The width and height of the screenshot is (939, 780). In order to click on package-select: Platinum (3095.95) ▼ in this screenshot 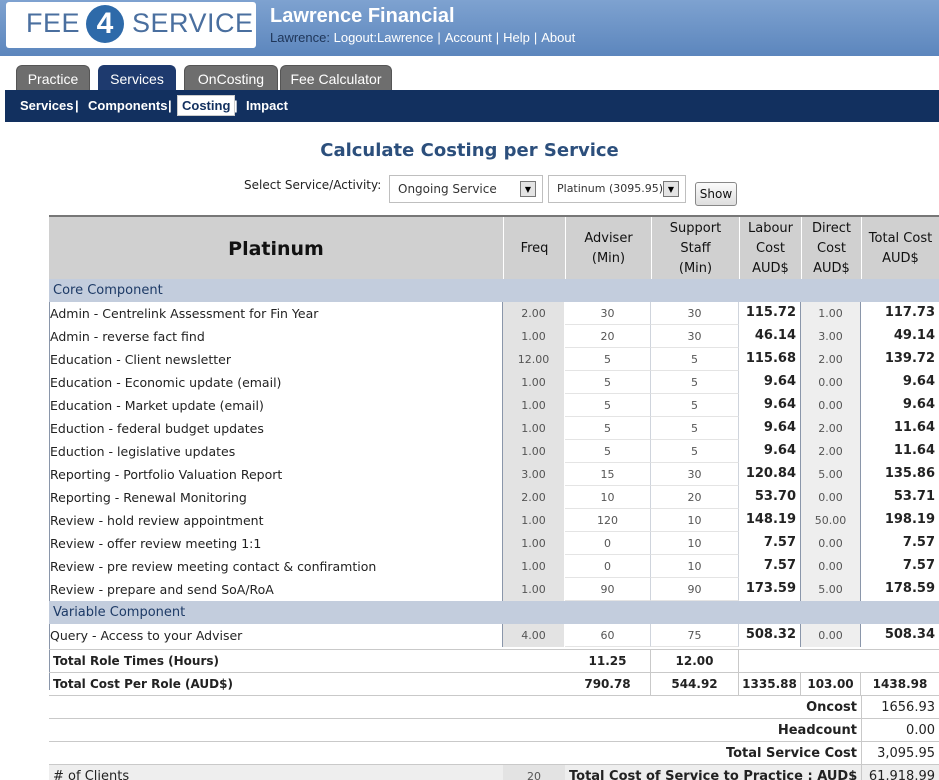, I will do `click(617, 189)`.